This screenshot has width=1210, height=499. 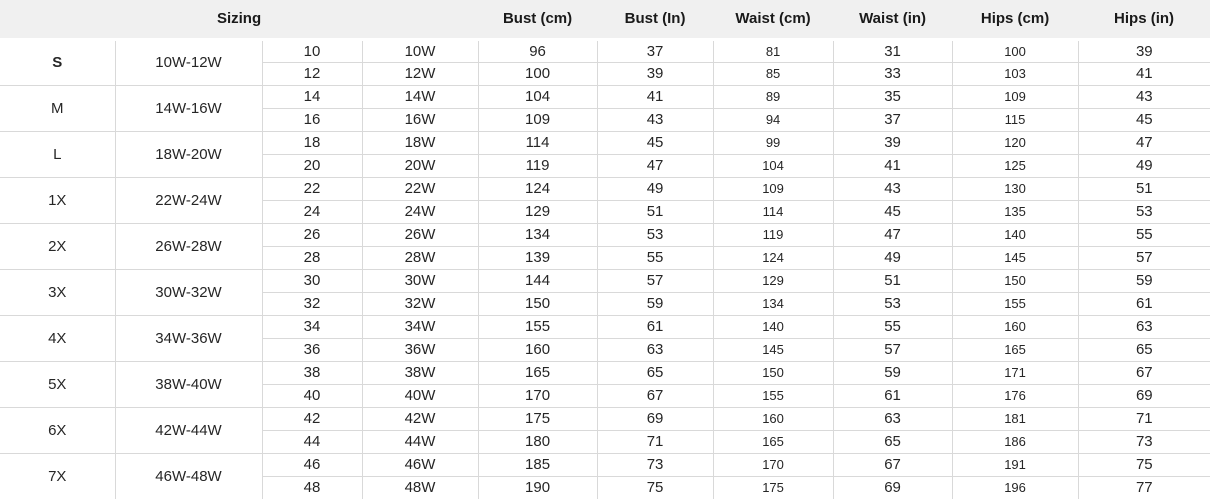 I want to click on cell-size-range: 30W-32W, so click(x=188, y=291).